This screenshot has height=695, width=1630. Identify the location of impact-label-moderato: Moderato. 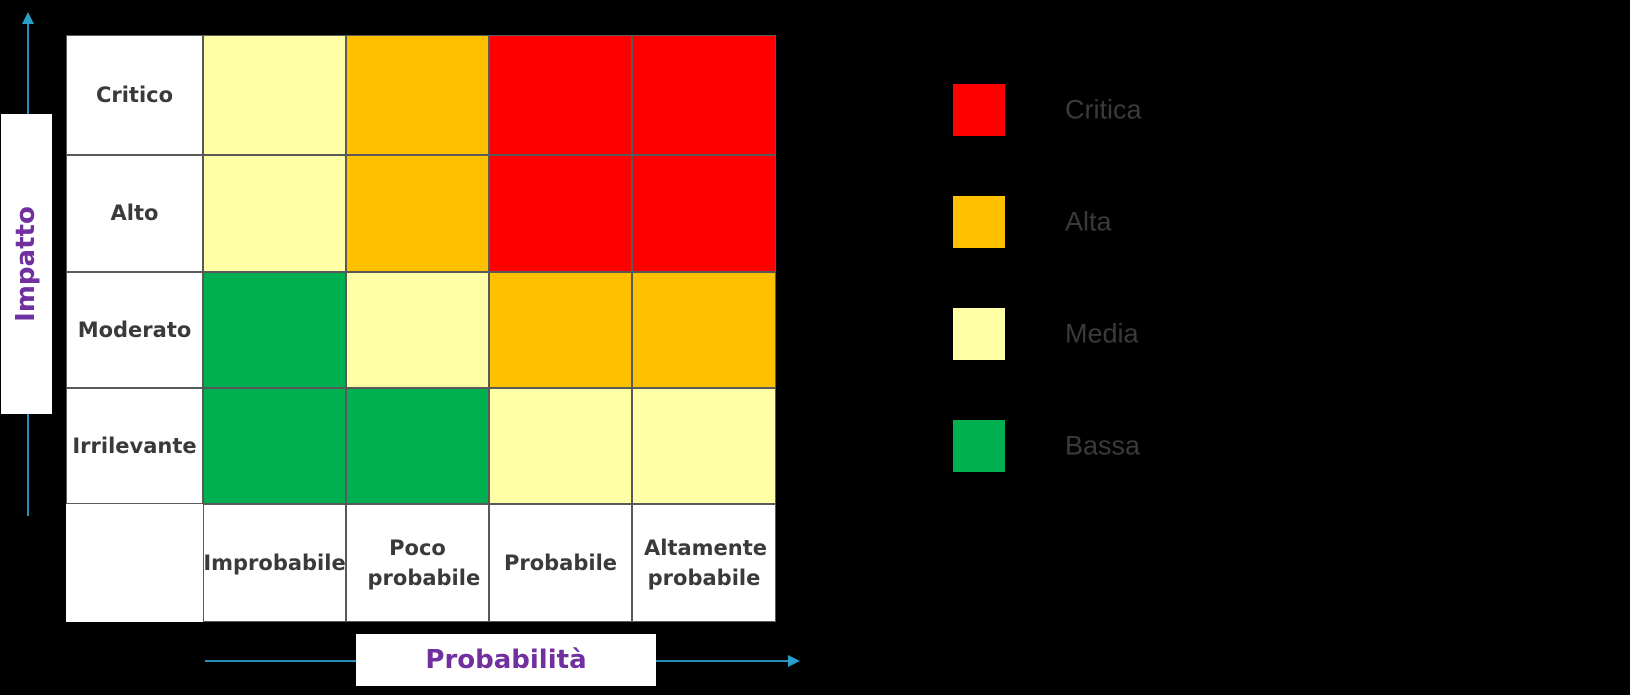
(134, 330).